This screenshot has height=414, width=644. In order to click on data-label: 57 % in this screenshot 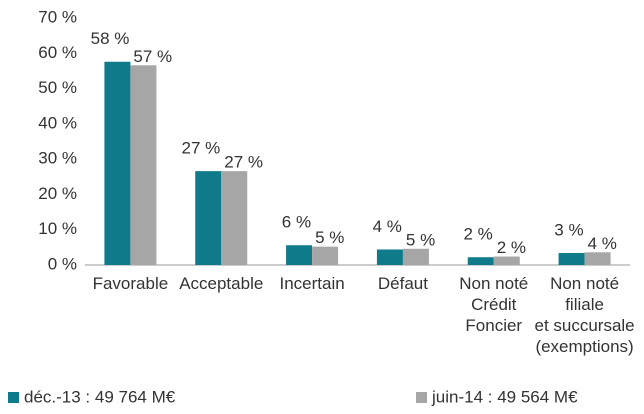, I will do `click(152, 56)`.